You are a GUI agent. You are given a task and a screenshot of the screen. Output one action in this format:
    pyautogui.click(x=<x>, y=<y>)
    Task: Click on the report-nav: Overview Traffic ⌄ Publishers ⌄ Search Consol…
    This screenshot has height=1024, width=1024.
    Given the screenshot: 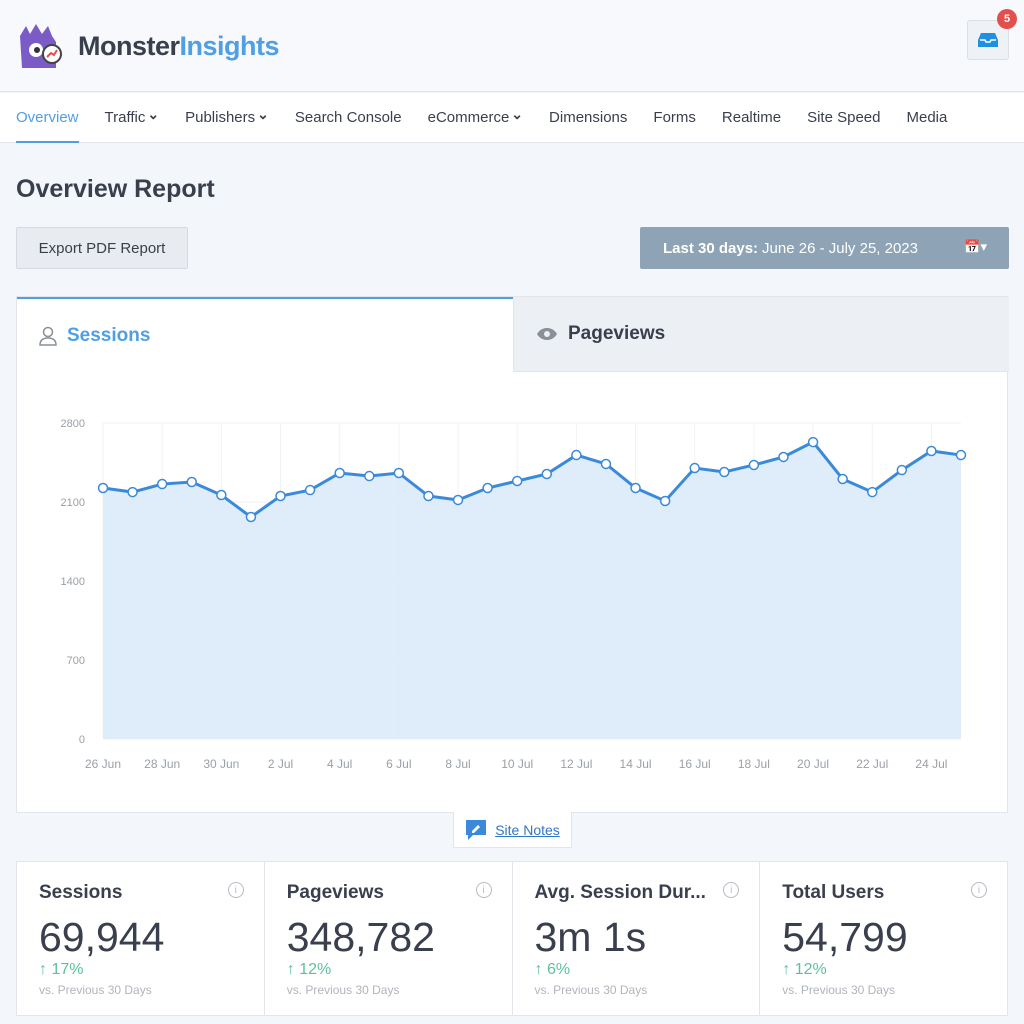 What is the action you would take?
    pyautogui.click(x=512, y=118)
    